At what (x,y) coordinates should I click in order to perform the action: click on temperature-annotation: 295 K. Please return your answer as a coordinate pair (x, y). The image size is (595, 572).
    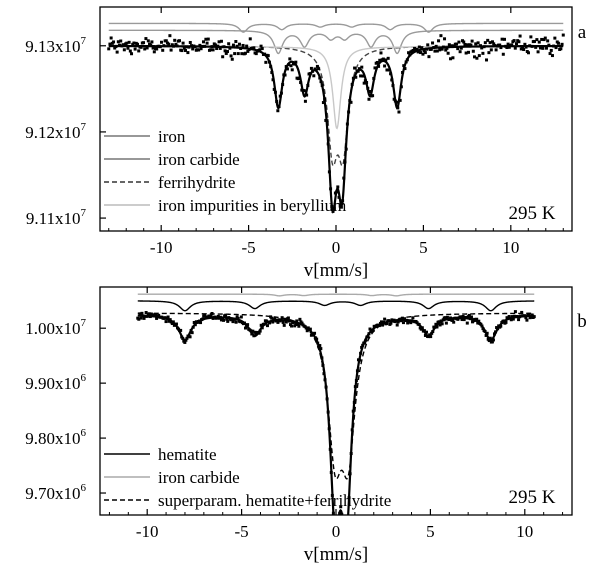
    Looking at the image, I should click on (532, 497).